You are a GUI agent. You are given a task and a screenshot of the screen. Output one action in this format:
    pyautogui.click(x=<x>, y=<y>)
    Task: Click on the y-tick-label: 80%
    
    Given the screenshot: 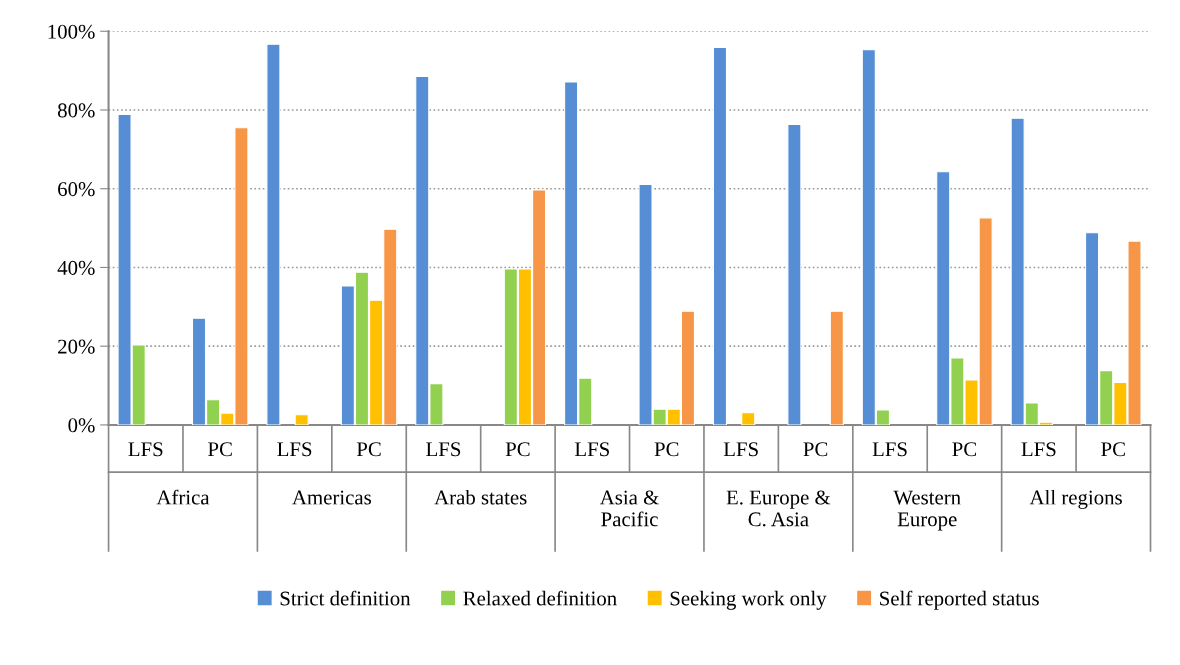 What is the action you would take?
    pyautogui.click(x=76, y=110)
    